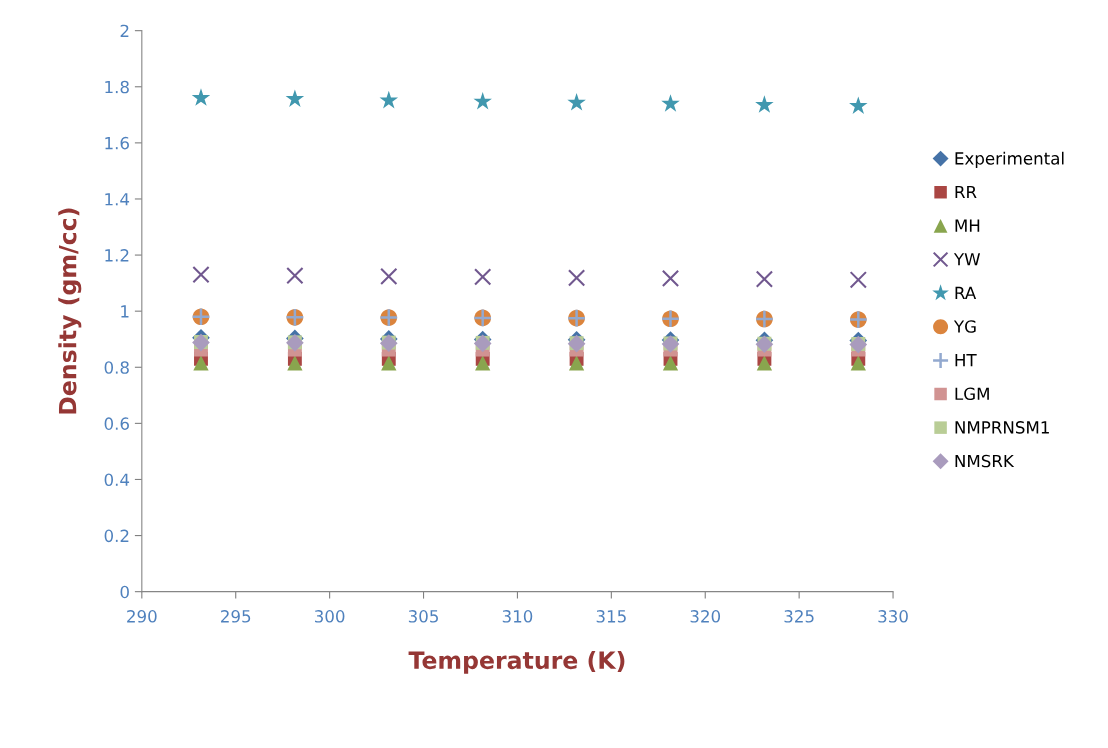 This screenshot has height=748, width=1108. I want to click on legend-label: NMSRK, so click(985, 461).